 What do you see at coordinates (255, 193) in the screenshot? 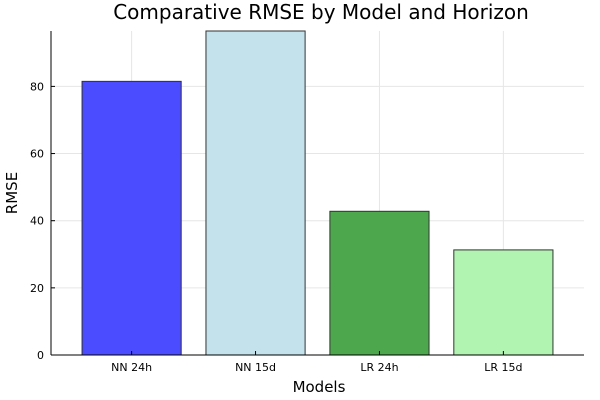
I see `bar-nn-15d` at bounding box center [255, 193].